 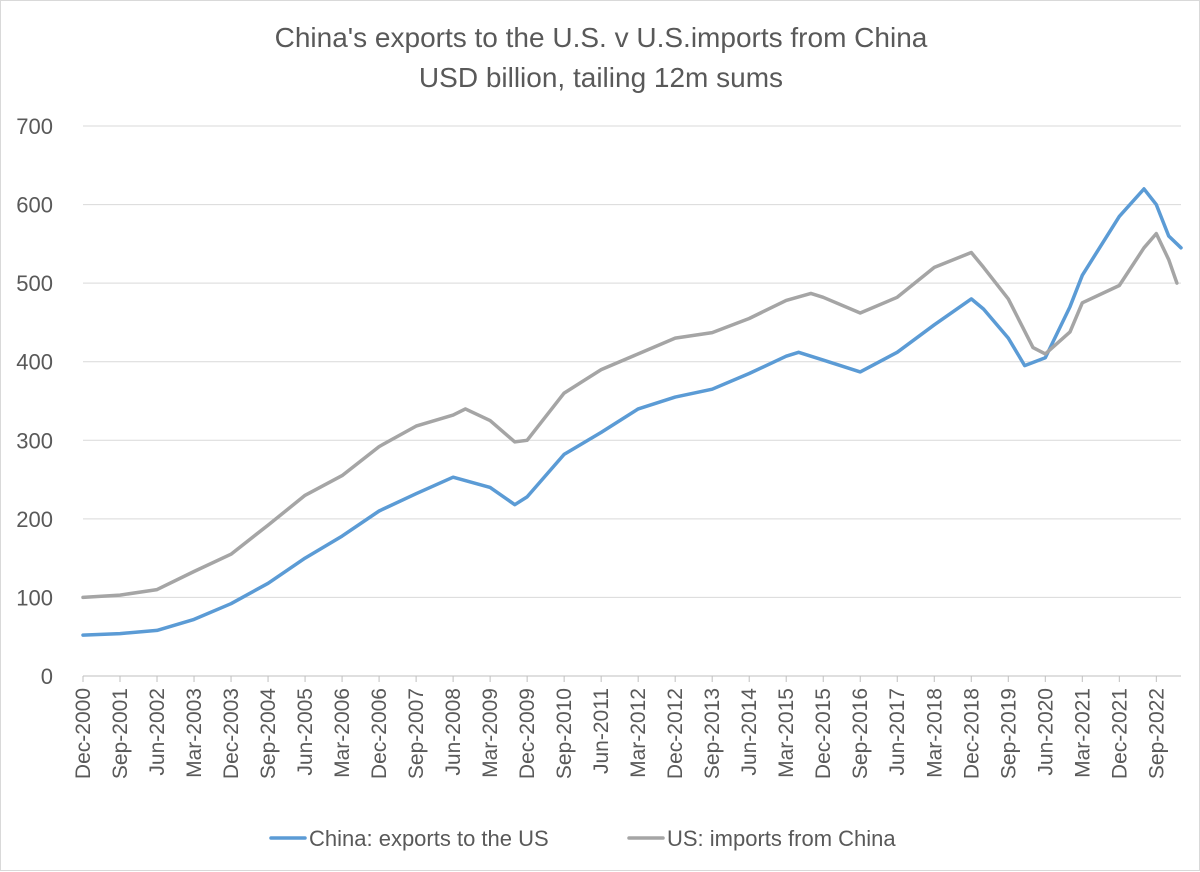 What do you see at coordinates (490, 733) in the screenshot?
I see `x-tick-label: Mar-2009` at bounding box center [490, 733].